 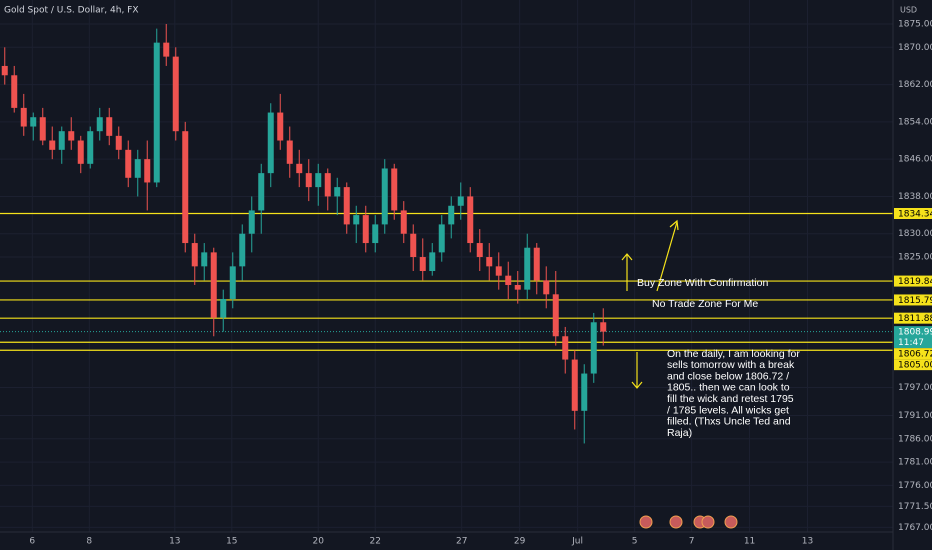 What do you see at coordinates (635, 542) in the screenshot?
I see `x-tick-label: 5` at bounding box center [635, 542].